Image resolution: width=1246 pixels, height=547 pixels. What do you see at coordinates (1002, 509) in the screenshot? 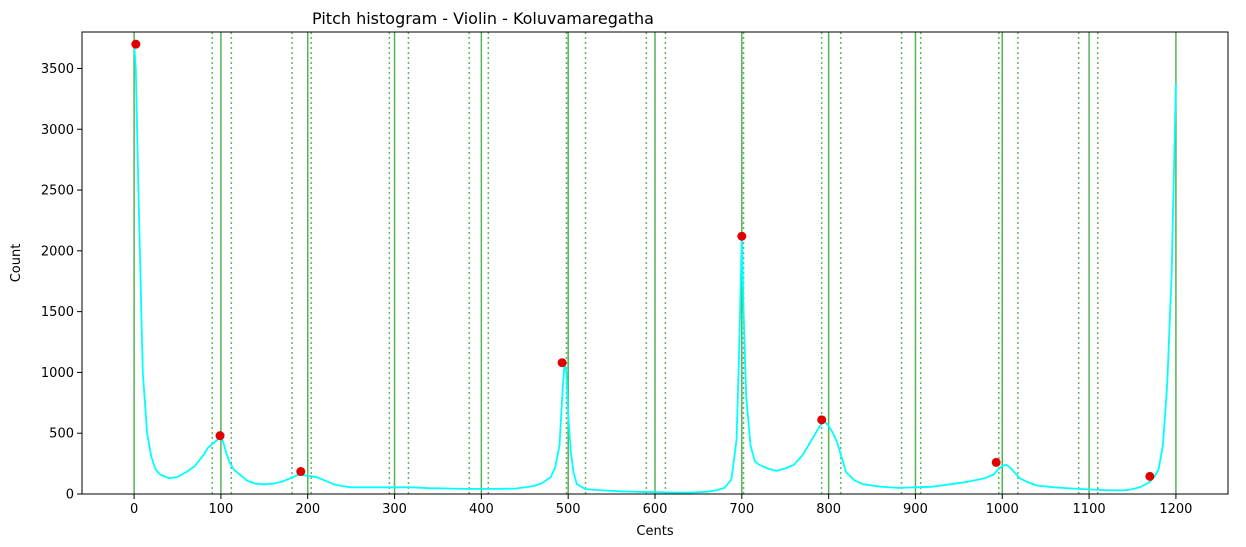
I see `x-tick-label-10: 1000` at bounding box center [1002, 509].